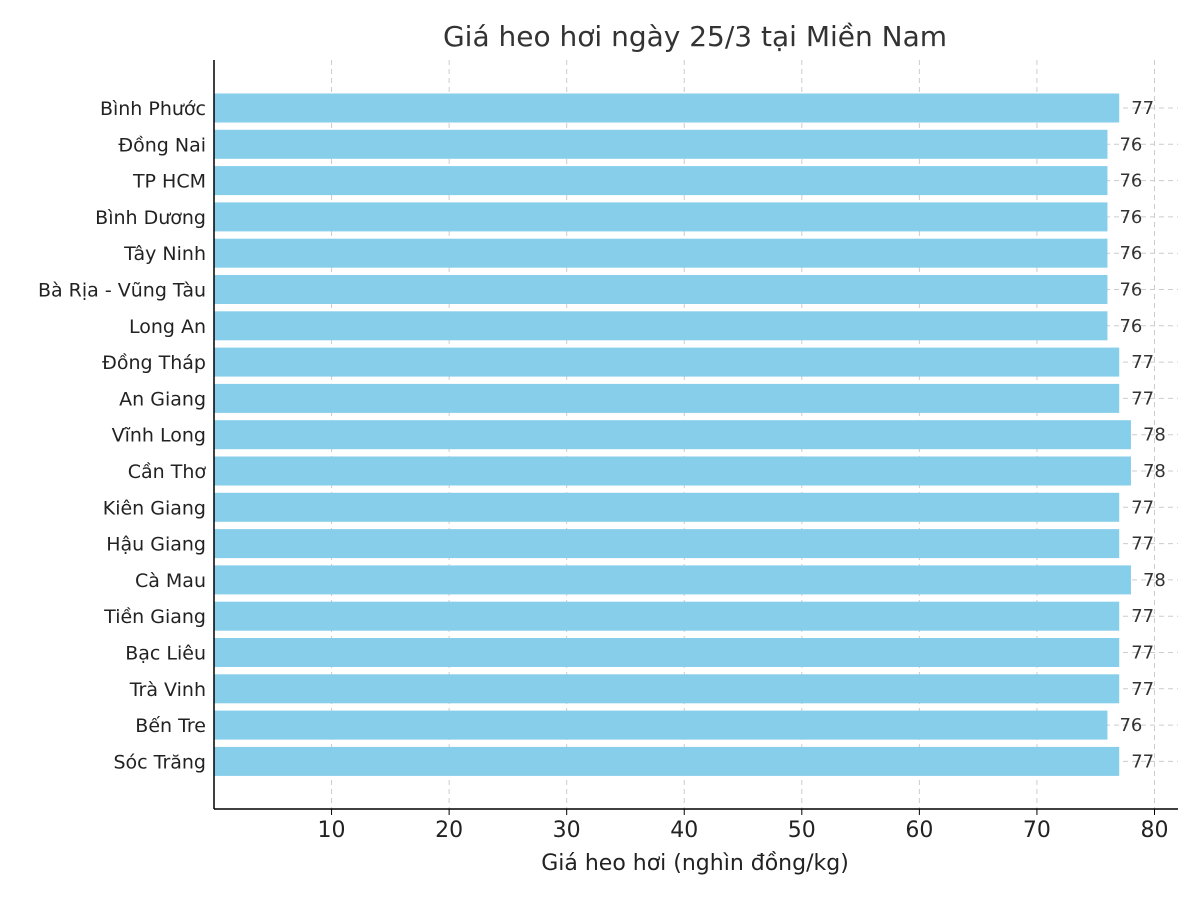 This screenshot has width=1200, height=900. What do you see at coordinates (154, 508) in the screenshot?
I see `y-tick-label: Kiên Giang` at bounding box center [154, 508].